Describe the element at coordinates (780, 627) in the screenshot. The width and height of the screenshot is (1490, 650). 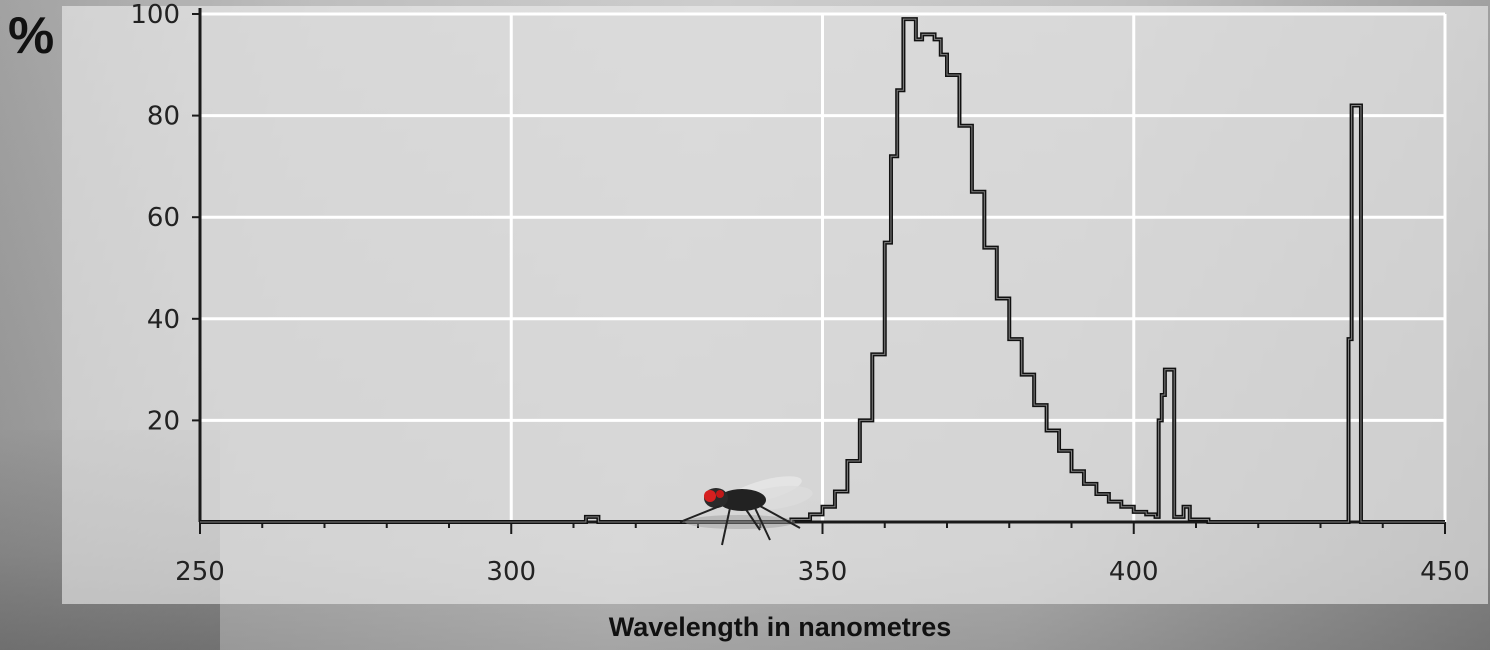
I see `x-axis-title: Wavelength in nanometres` at that location.